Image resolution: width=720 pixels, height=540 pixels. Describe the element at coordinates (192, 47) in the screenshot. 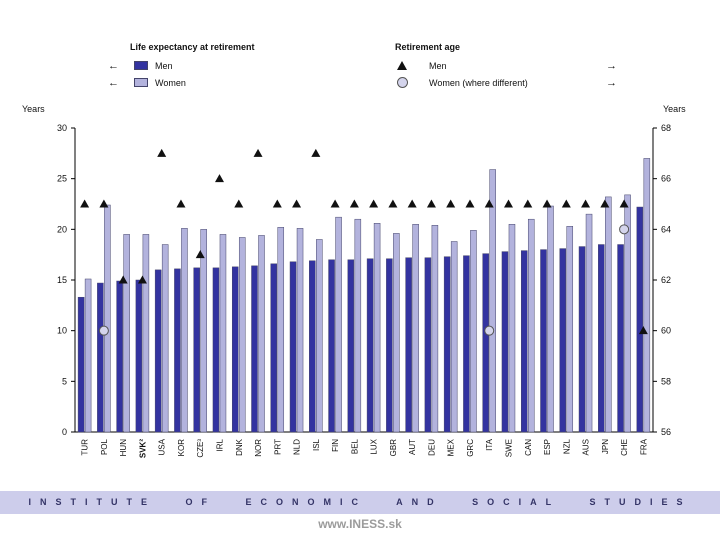

I see `legend-life-expectancy-title: Life expectancy at retirement` at that location.